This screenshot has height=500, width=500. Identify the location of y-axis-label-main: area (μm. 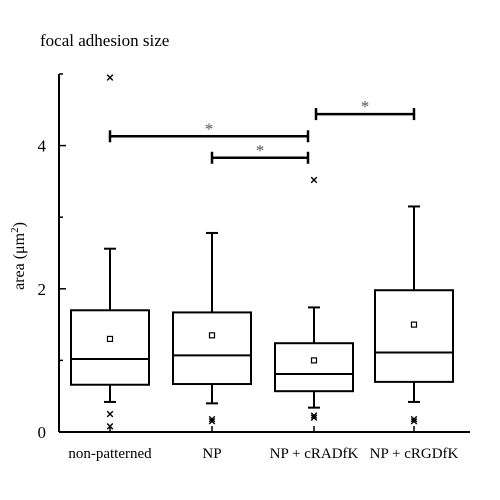
(19, 261).